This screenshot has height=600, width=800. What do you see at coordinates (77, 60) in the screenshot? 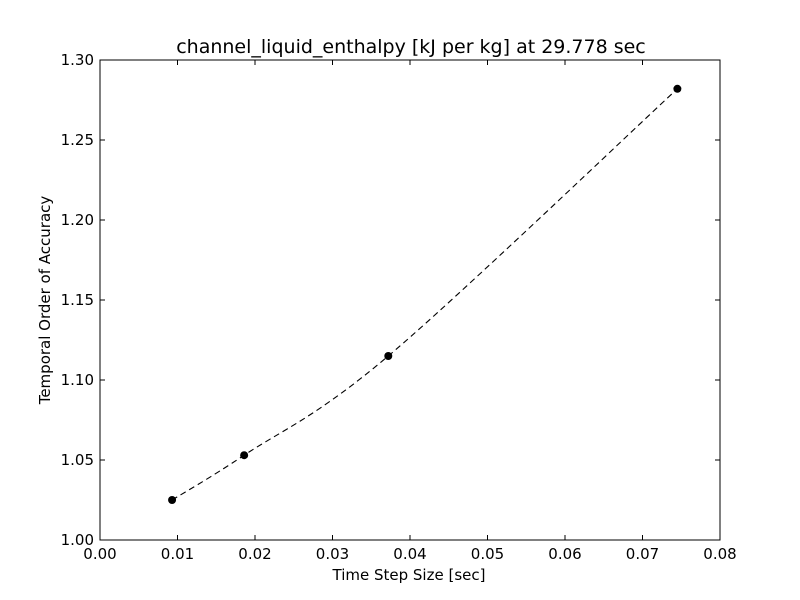
I see `y-tick-label: 1.30` at bounding box center [77, 60].